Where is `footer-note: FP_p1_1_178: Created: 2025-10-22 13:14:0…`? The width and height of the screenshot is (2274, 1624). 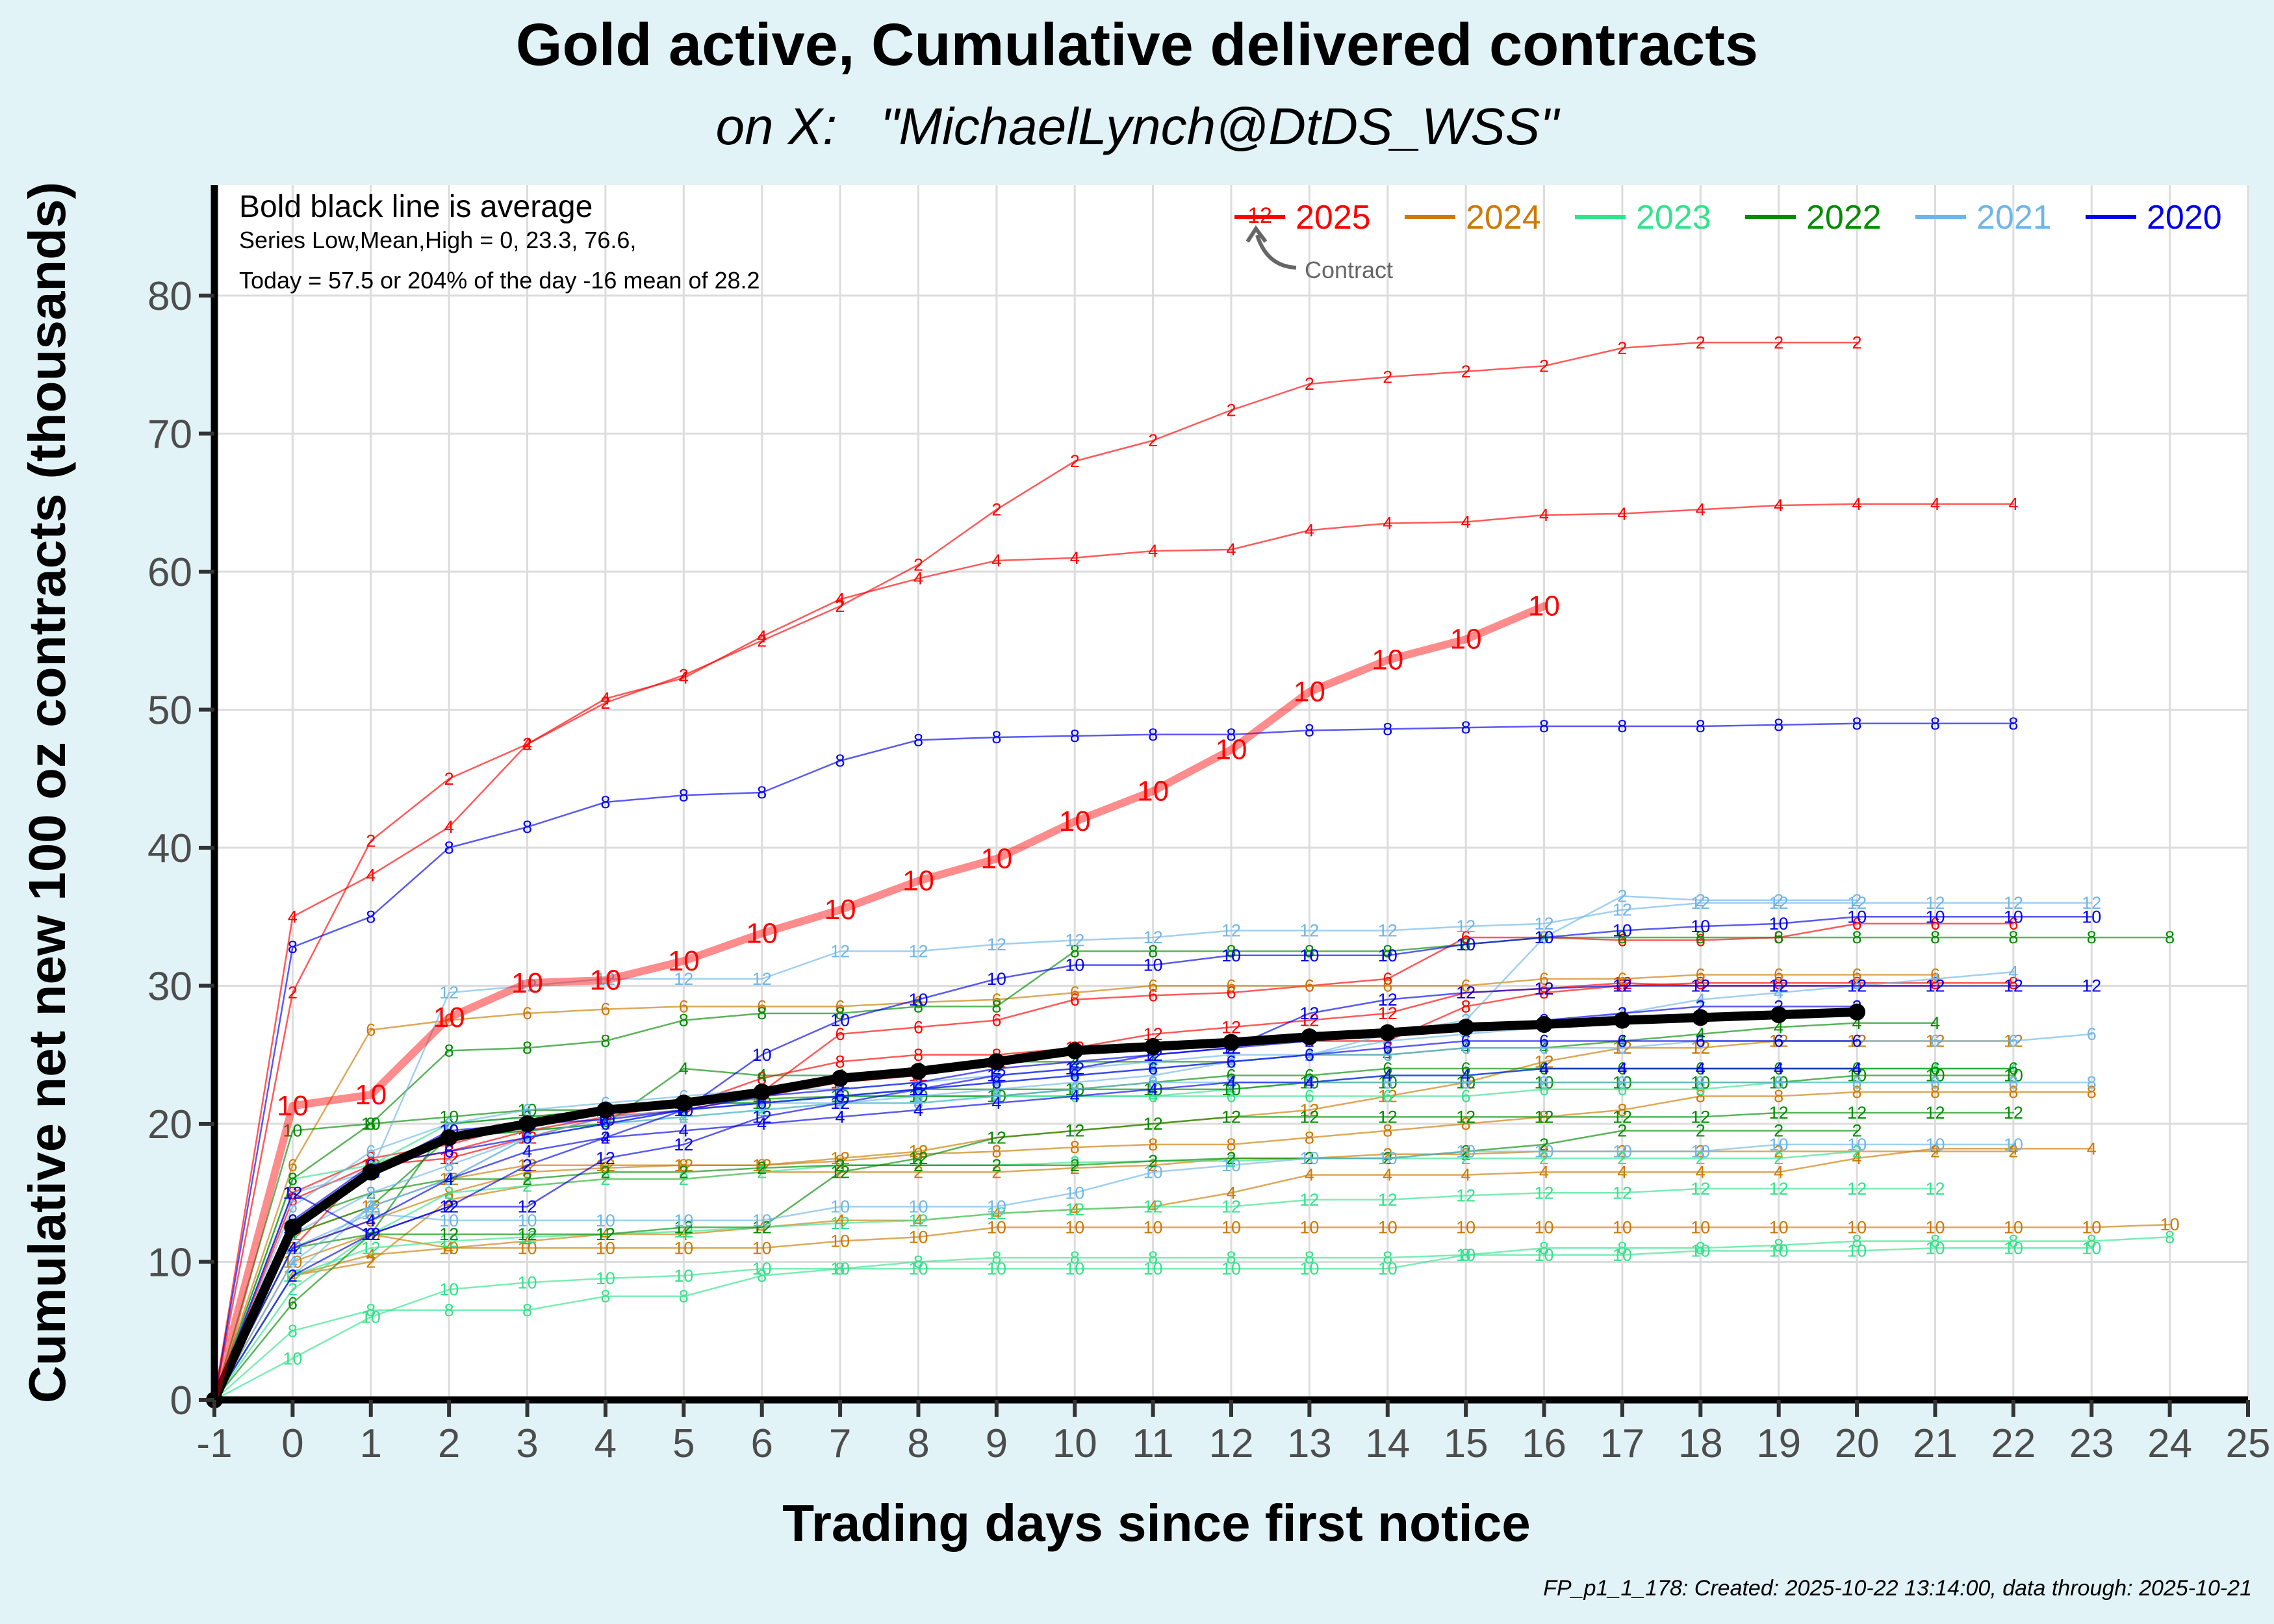 footer-note: FP_p1_1_178: Created: 2025-10-22 13:14:0… is located at coordinates (1897, 1588).